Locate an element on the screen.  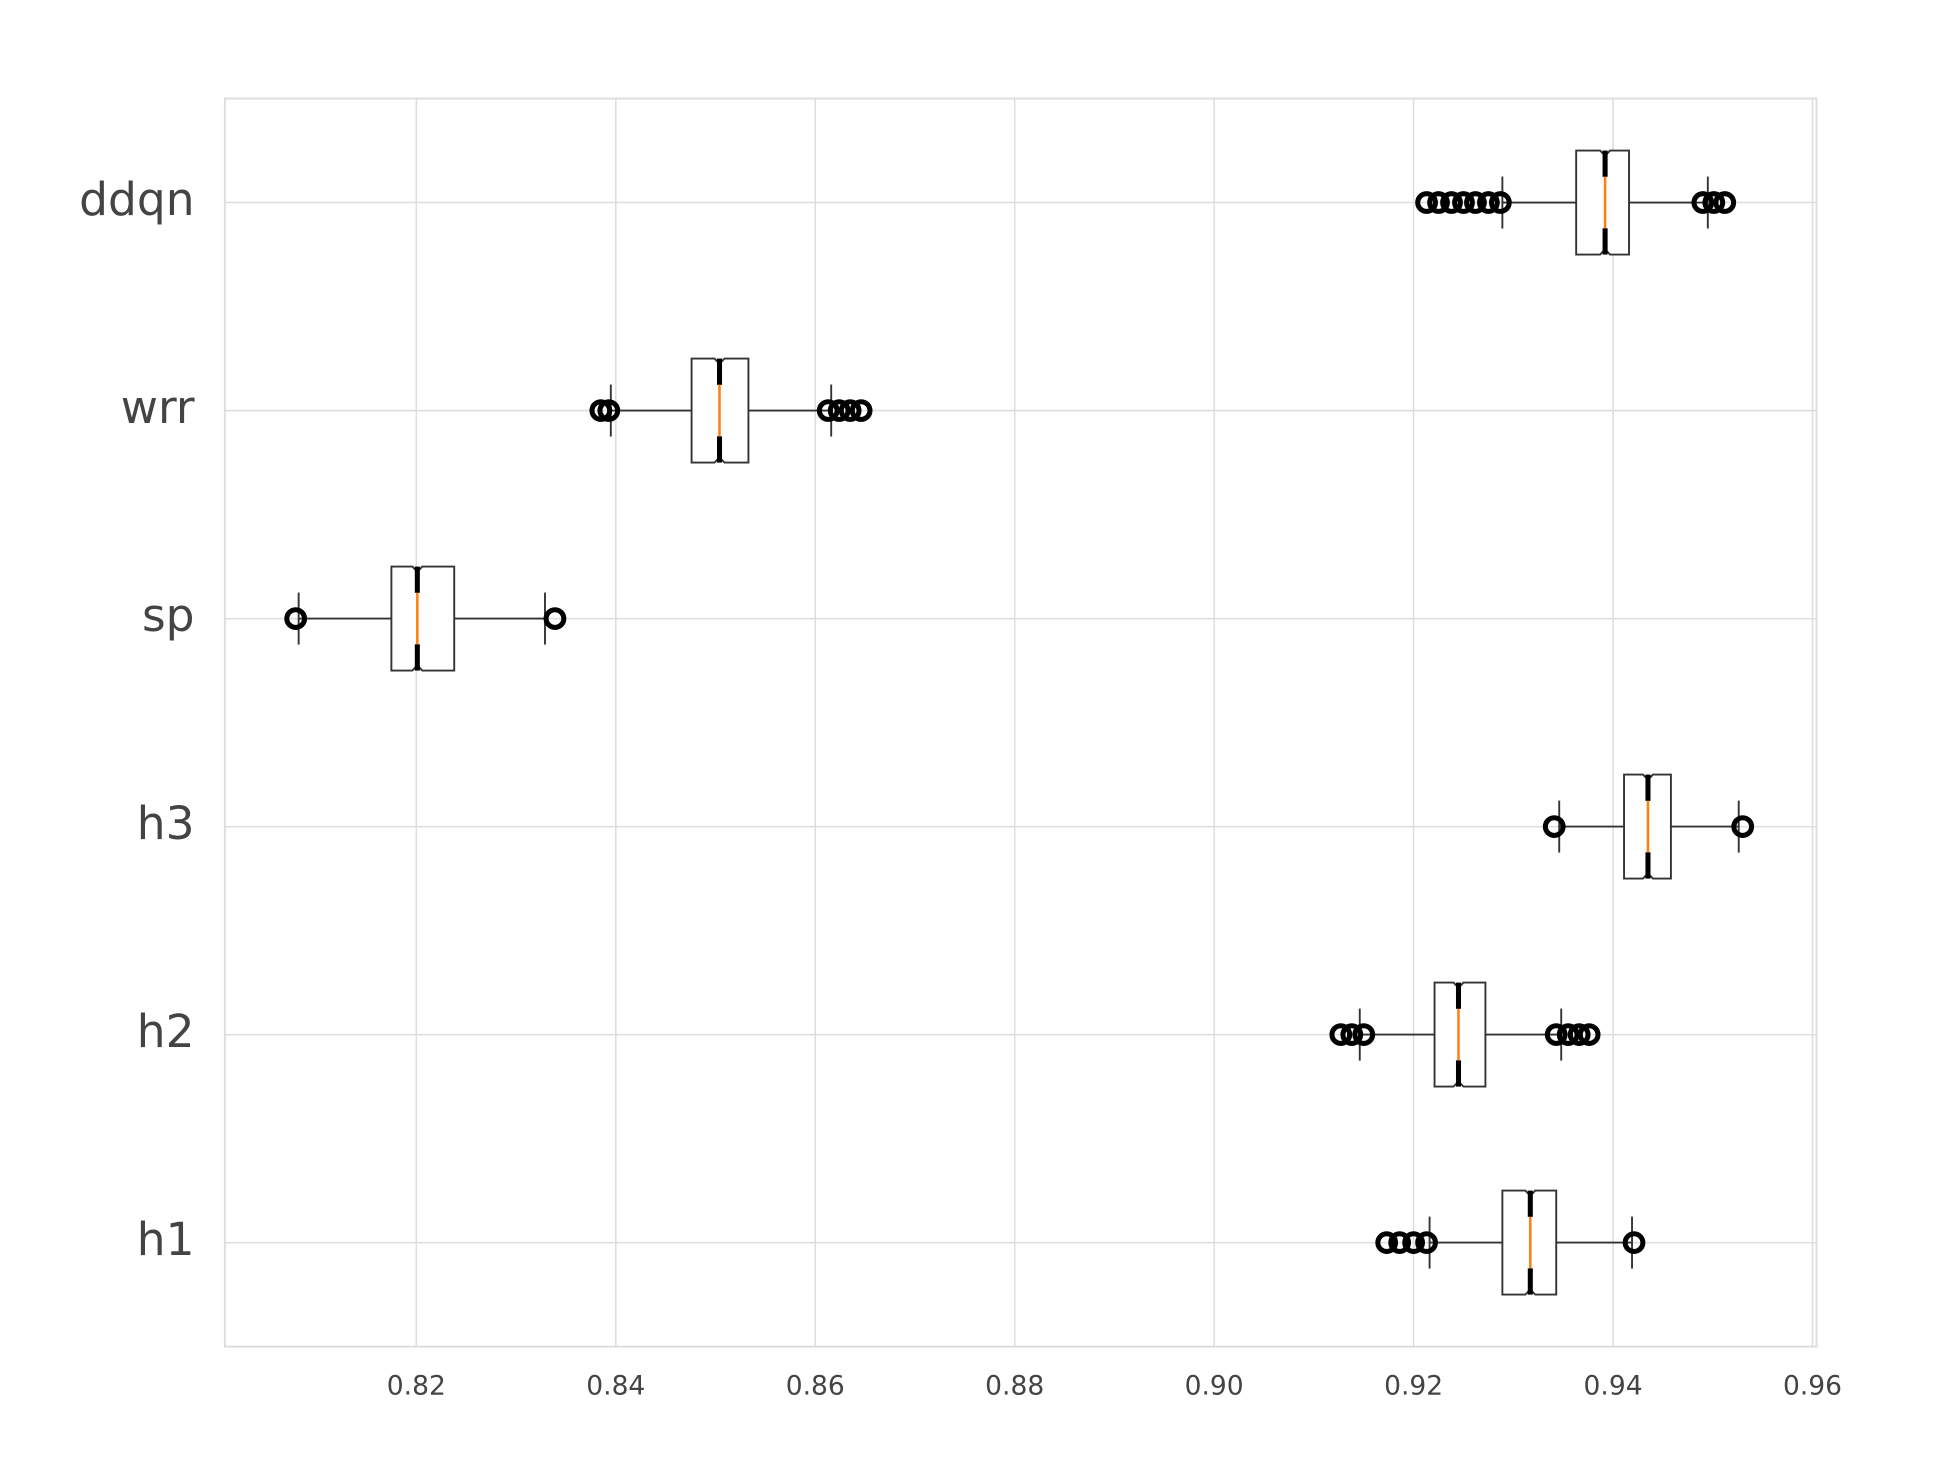
y-tick-label: ddqn is located at coordinates (136, 199).